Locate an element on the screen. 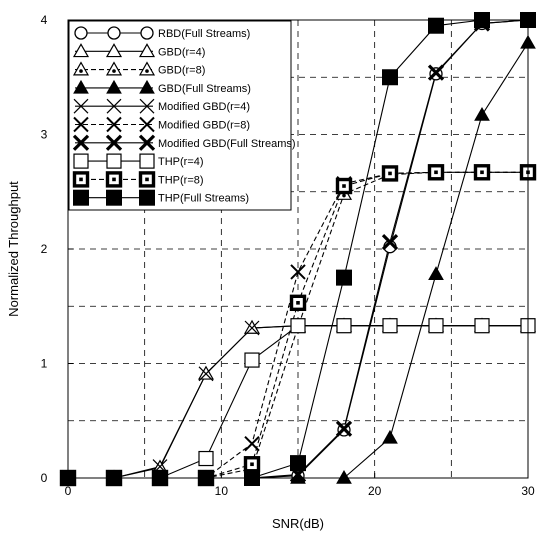  legend-entry: THP(r=4) is located at coordinates (138, 161).